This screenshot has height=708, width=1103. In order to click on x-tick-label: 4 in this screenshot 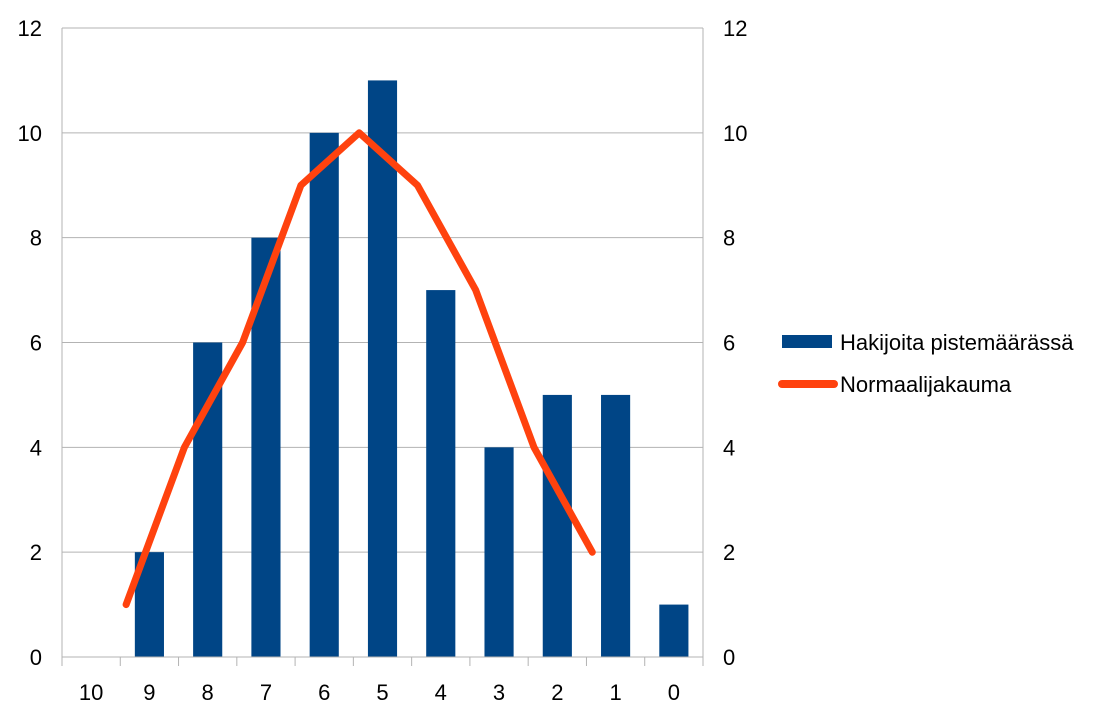, I will do `click(441, 692)`.